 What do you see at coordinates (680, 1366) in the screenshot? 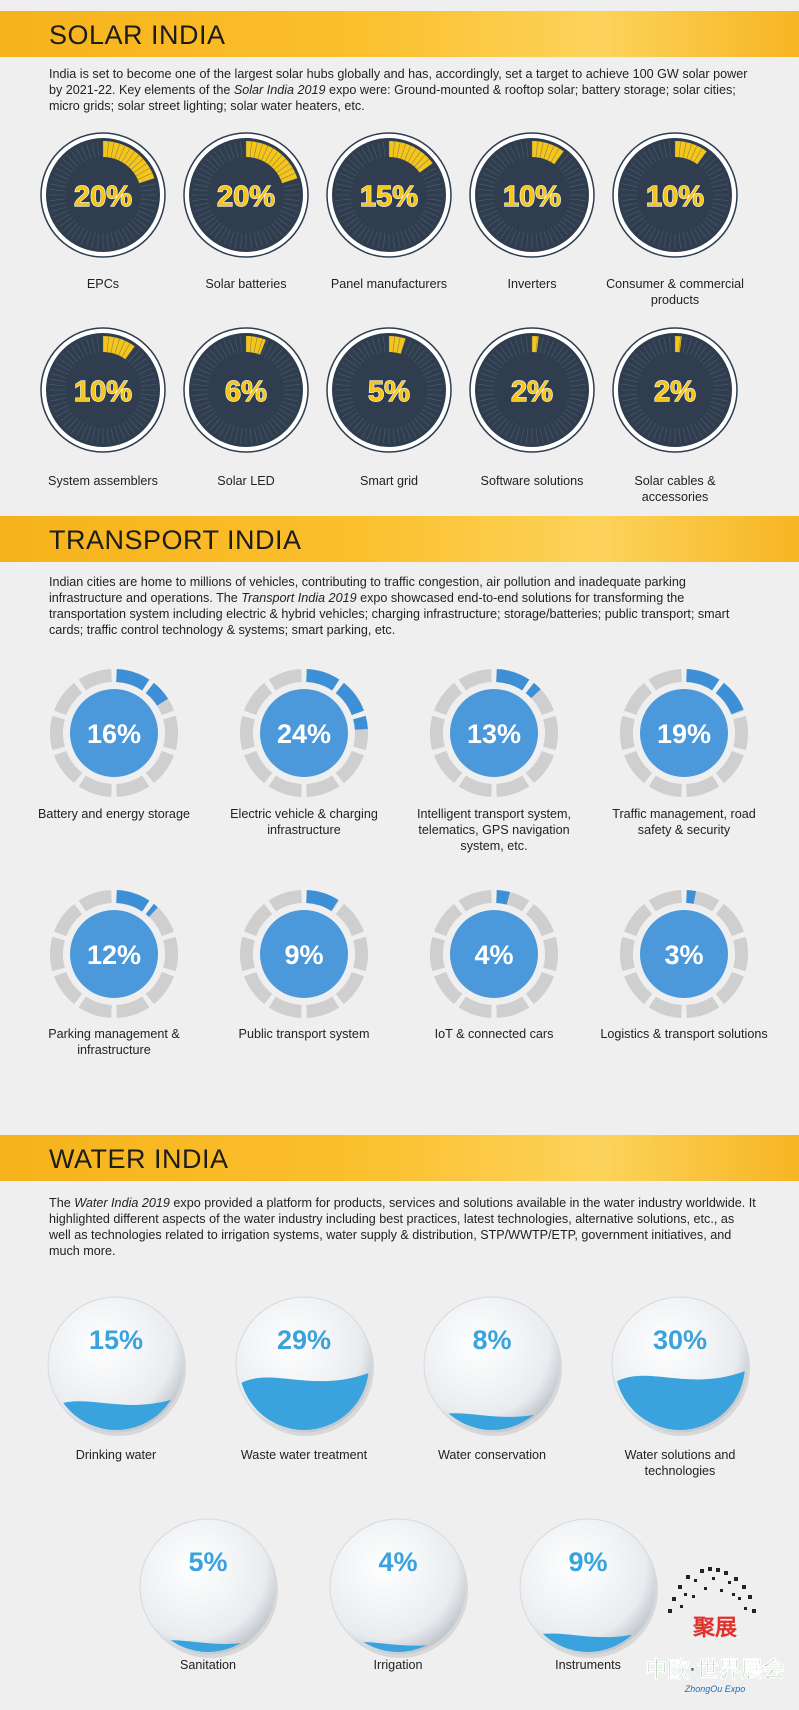
I see `water-bubble-water-solutions-and-technologies: 30%` at bounding box center [680, 1366].